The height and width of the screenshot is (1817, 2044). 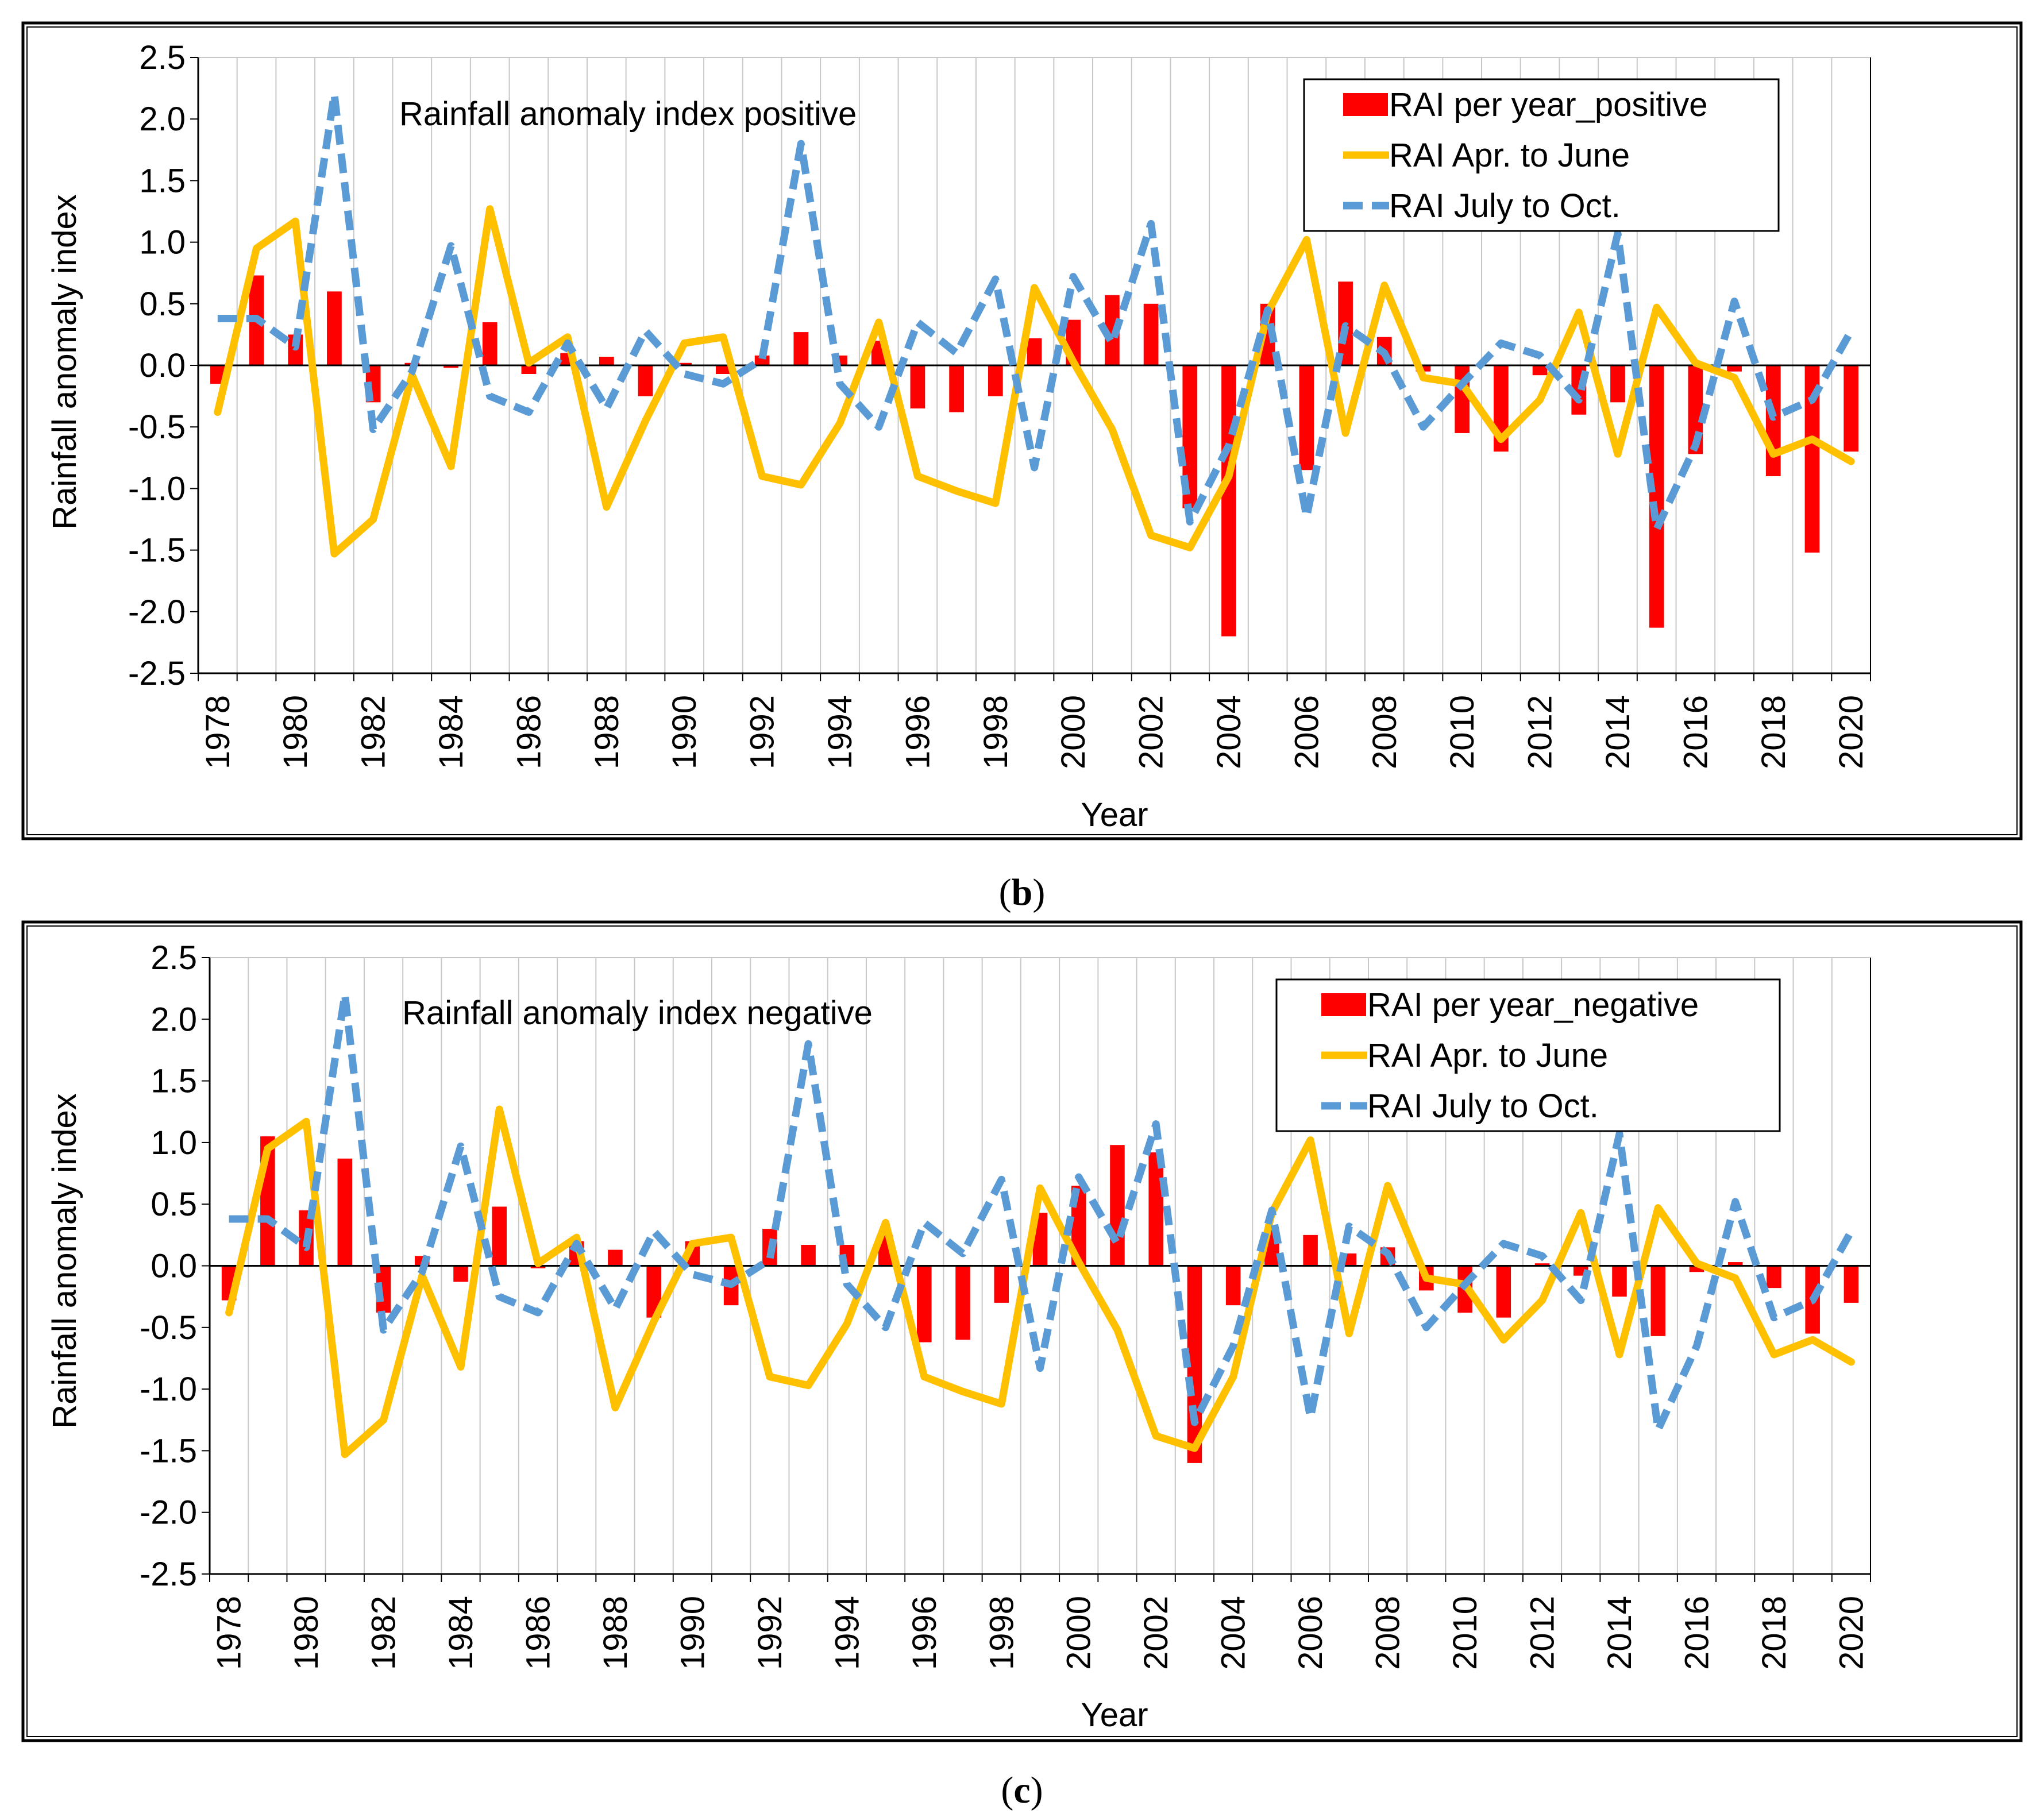 What do you see at coordinates (374, 732) in the screenshot?
I see `panel-b-x-tick-label: 1982` at bounding box center [374, 732].